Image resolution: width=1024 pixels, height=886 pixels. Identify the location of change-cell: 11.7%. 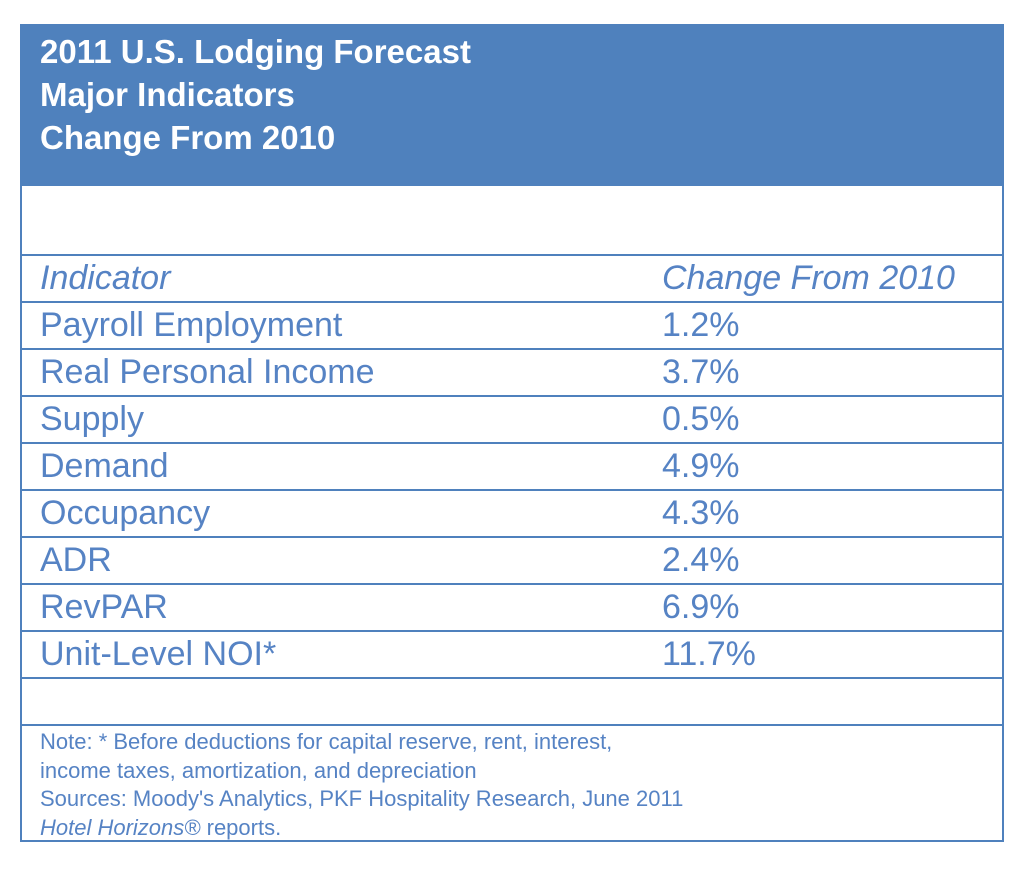
(709, 654).